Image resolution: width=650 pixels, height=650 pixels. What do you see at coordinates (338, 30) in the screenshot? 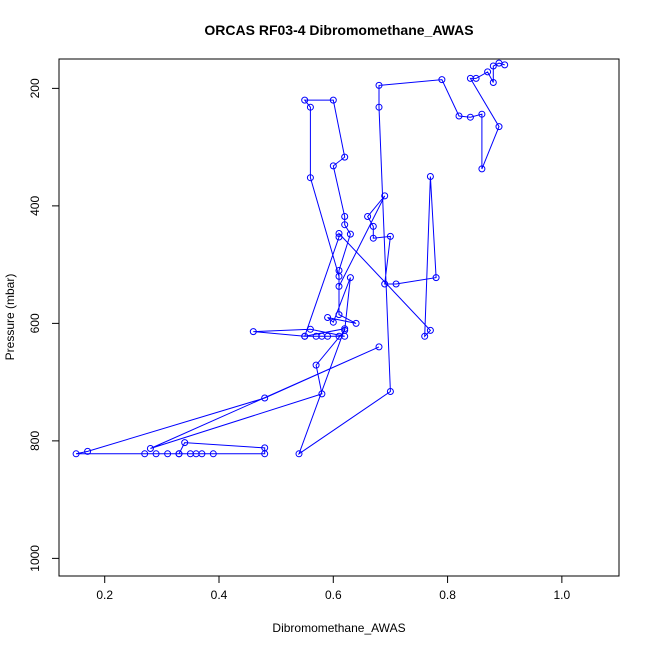
I see `chart-title: ORCAS RF03-4 Dibromomethane_AWAS` at bounding box center [338, 30].